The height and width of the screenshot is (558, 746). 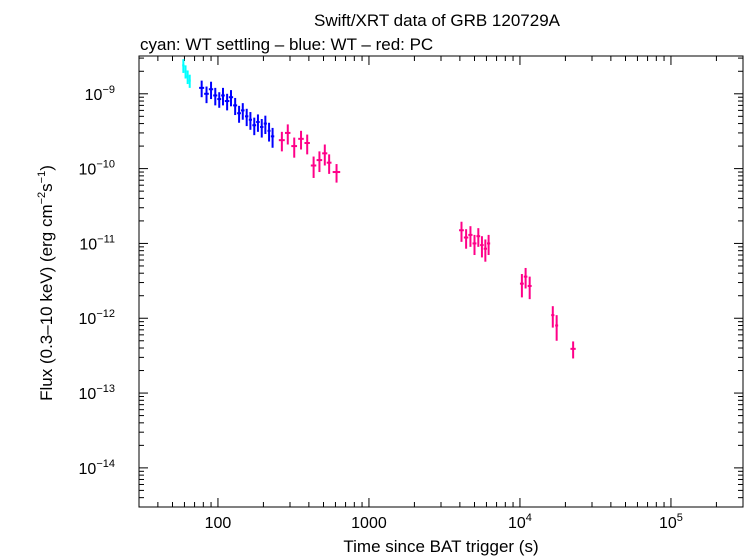 I want to click on x-tick-label-base: 100, so click(x=218, y=523).